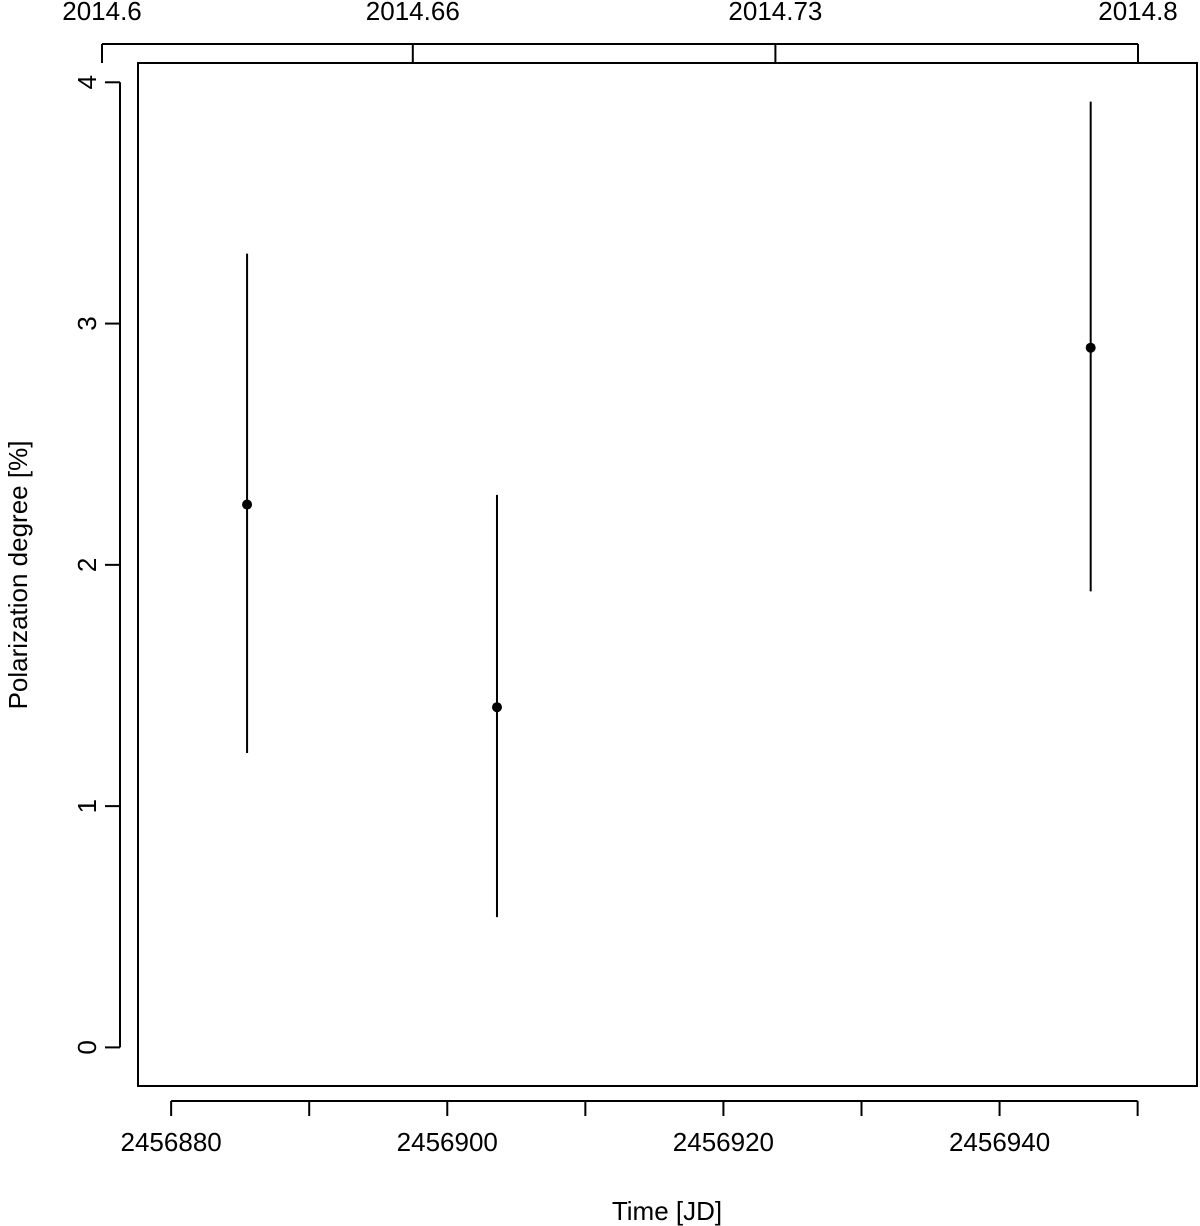  What do you see at coordinates (620, 31) in the screenshot?
I see `top-axis: 2014.6 2014.66 2014.73 2014.8` at bounding box center [620, 31].